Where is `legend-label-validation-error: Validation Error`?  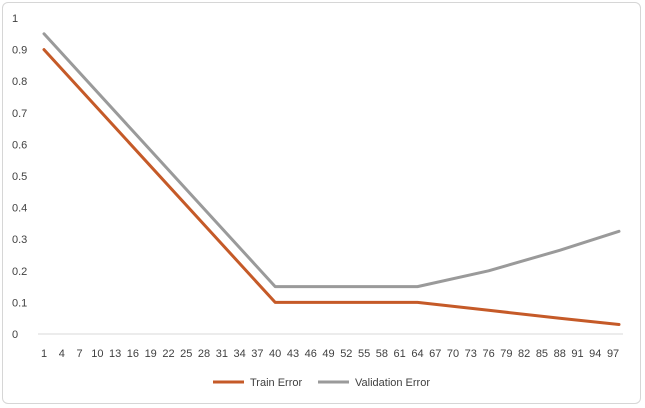
legend-label-validation-error: Validation Error is located at coordinates (392, 383).